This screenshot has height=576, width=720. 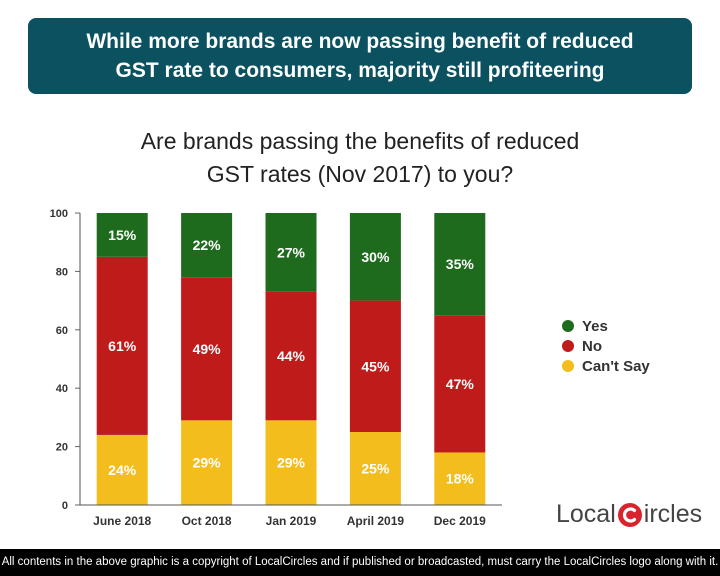 What do you see at coordinates (62, 448) in the screenshot?
I see `y-tick-label-20: 20` at bounding box center [62, 448].